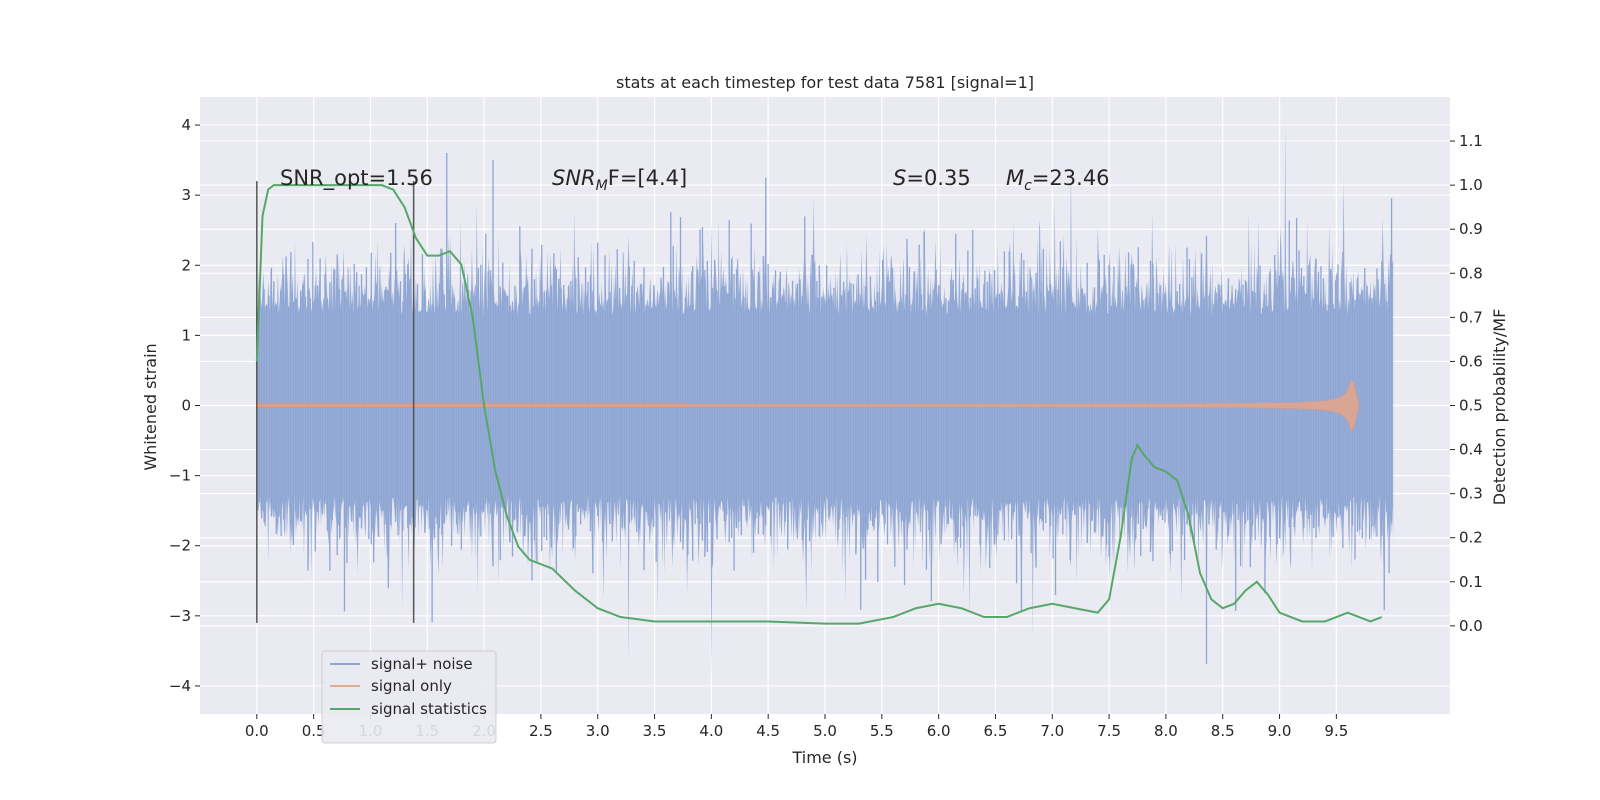 Image resolution: width=1600 pixels, height=800 pixels. I want to click on y-right-tick-label: 1.0, so click(1471, 185).